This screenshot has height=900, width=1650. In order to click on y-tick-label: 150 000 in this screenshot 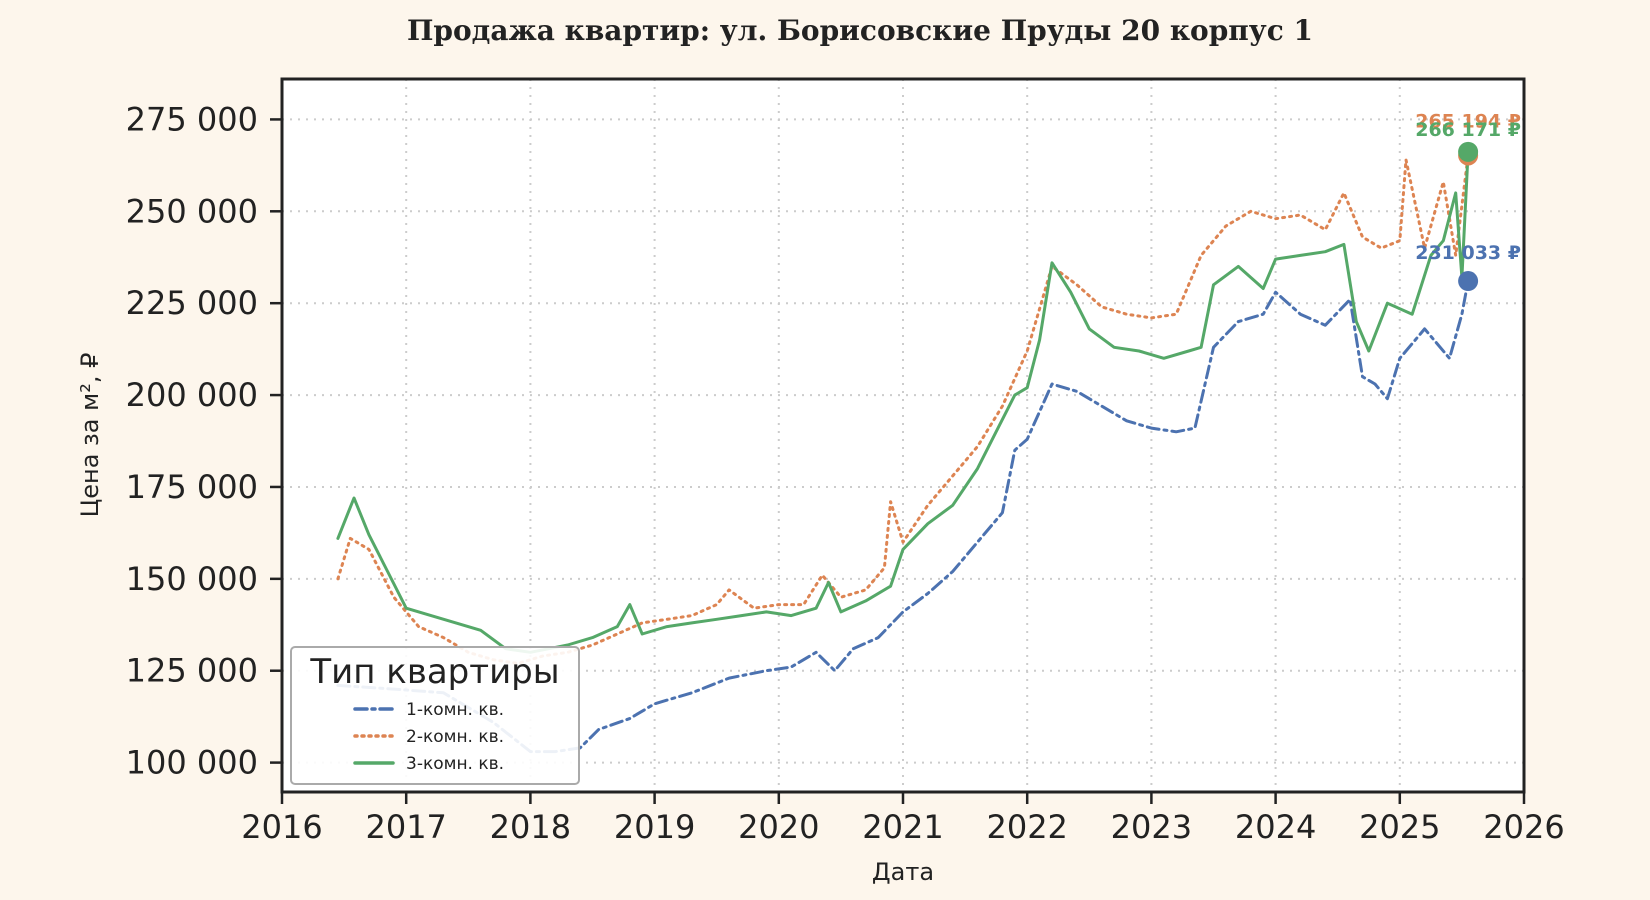, I will do `click(192, 579)`.